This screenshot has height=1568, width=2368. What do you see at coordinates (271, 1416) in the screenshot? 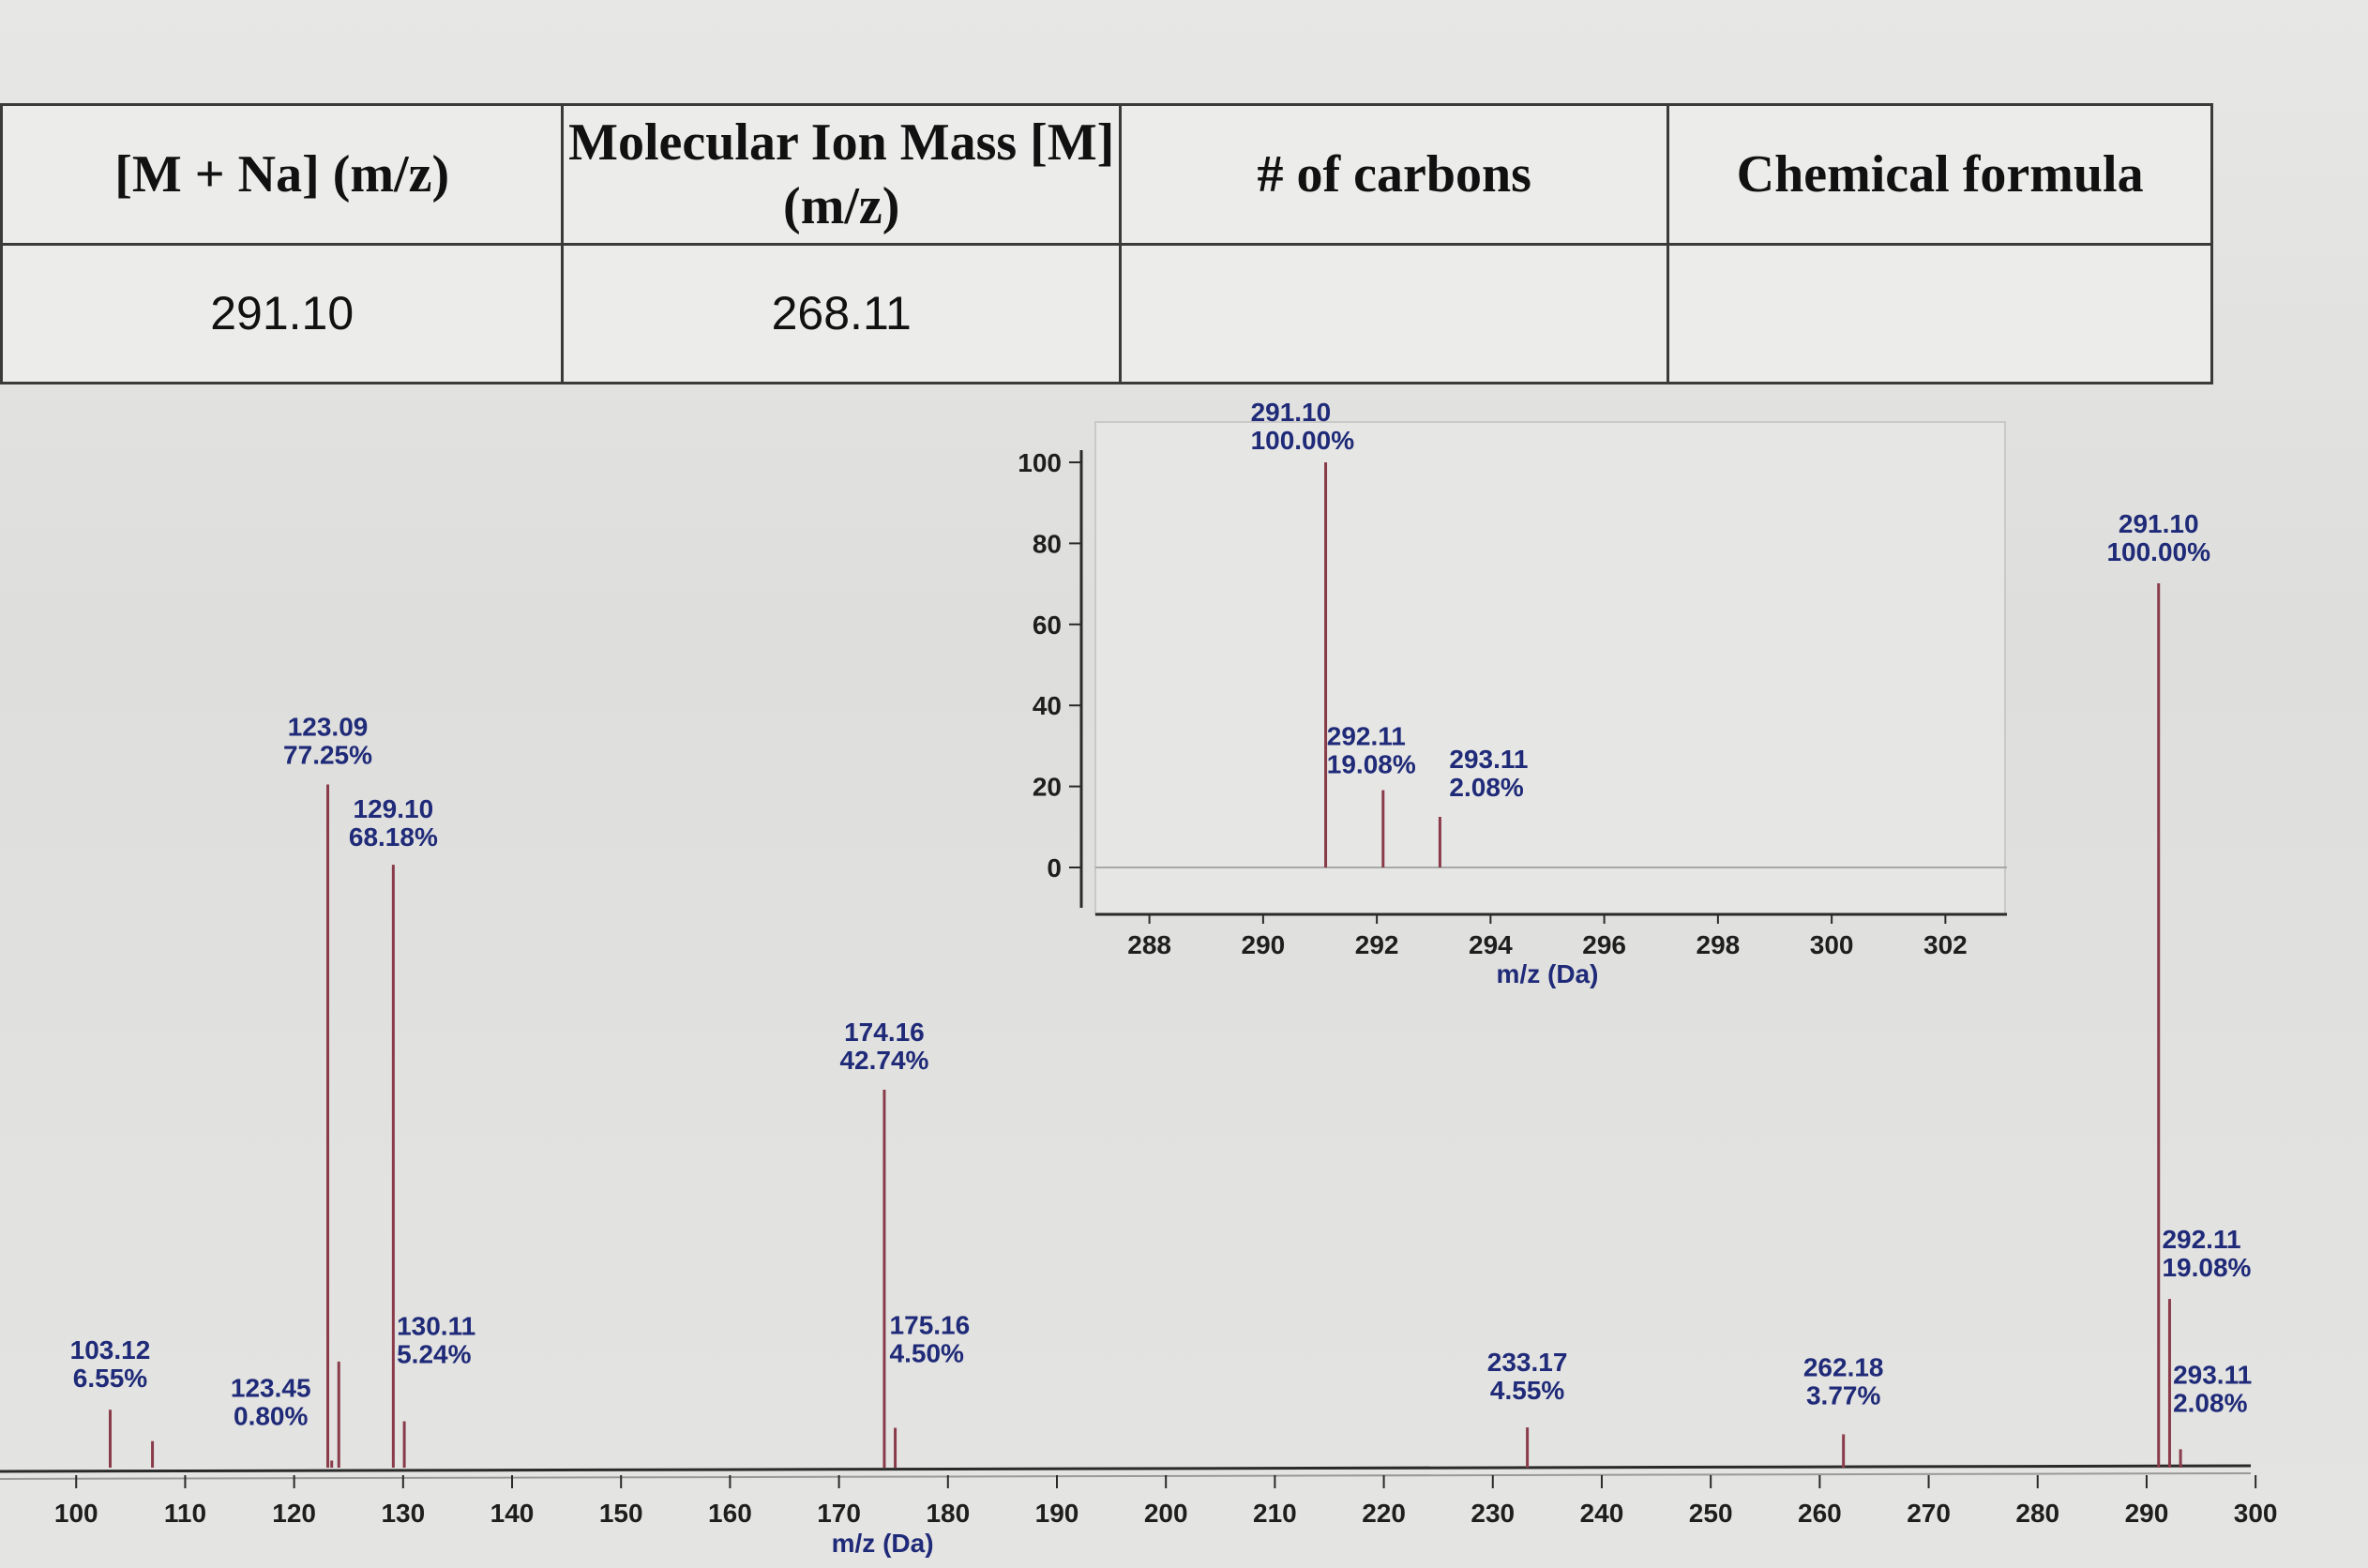
I see `main-peak-percent-label: 0.80%` at bounding box center [271, 1416].